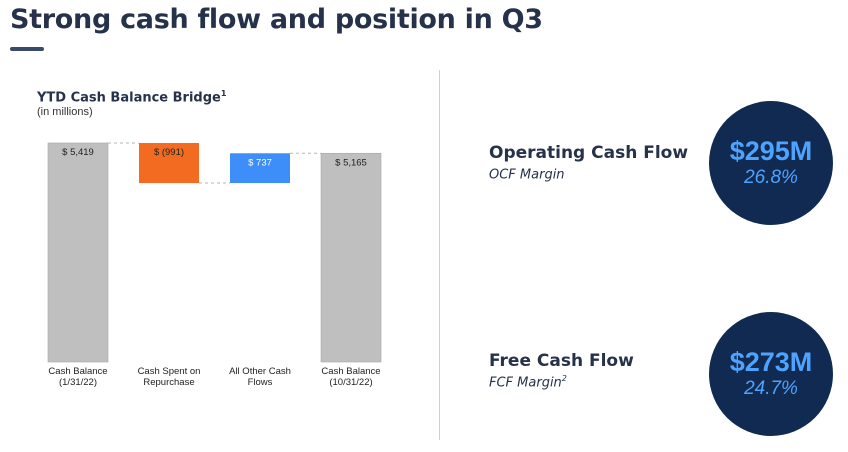 Image resolution: width=848 pixels, height=452 pixels. Describe the element at coordinates (260, 162) in the screenshot. I see `data-label-2: $ 737` at that location.